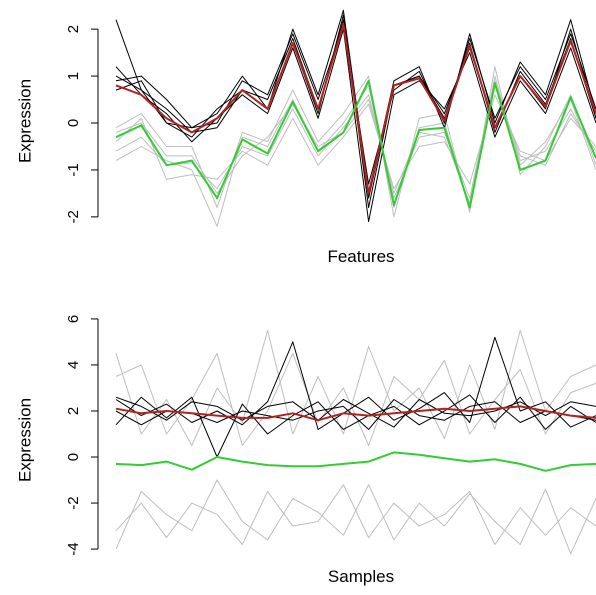  Describe the element at coordinates (360, 256) in the screenshot. I see `x-axis-label: Features` at that location.